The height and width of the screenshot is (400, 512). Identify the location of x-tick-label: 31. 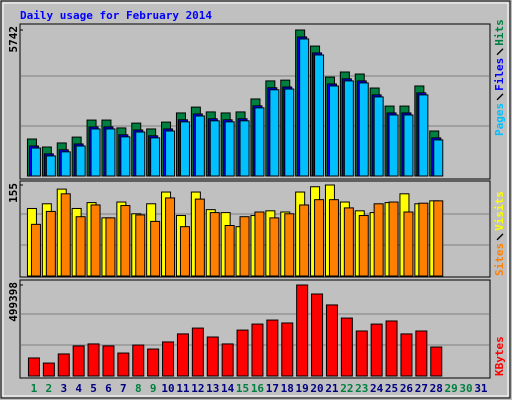
(481, 388).